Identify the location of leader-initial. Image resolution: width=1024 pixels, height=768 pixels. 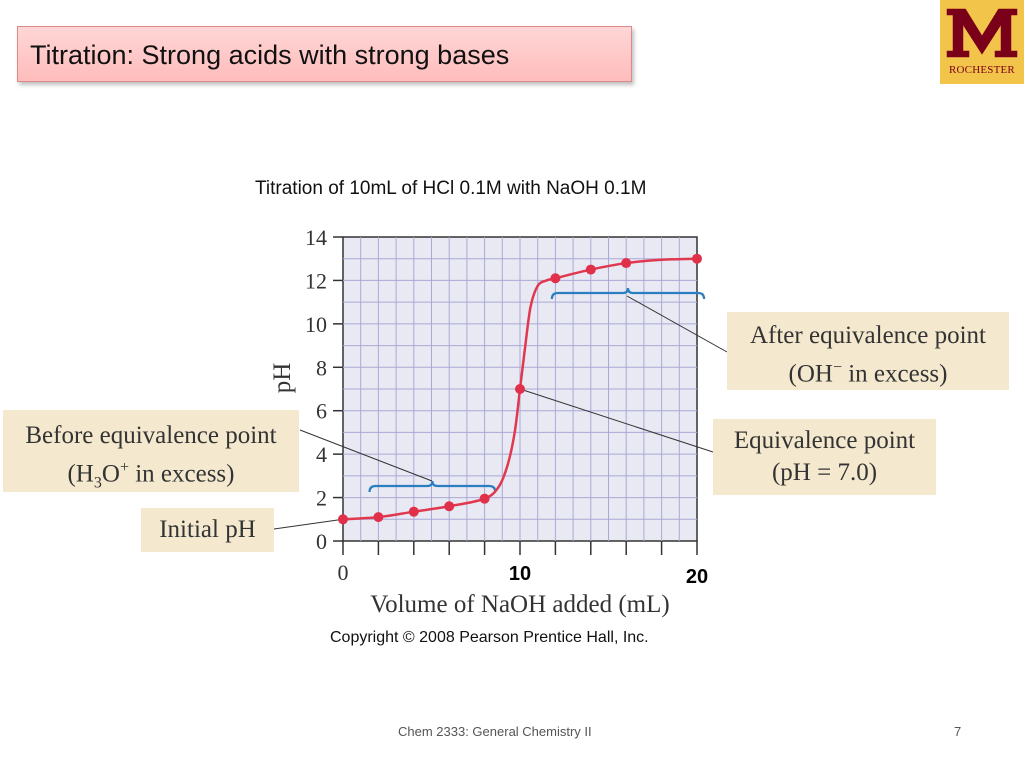
(308, 524).